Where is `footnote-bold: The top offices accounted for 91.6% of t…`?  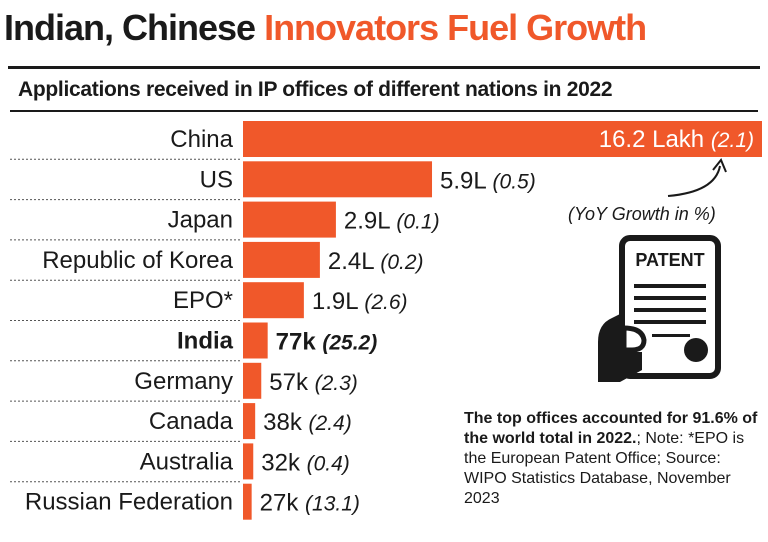 footnote-bold: The top offices accounted for 91.6% of t… is located at coordinates (611, 428).